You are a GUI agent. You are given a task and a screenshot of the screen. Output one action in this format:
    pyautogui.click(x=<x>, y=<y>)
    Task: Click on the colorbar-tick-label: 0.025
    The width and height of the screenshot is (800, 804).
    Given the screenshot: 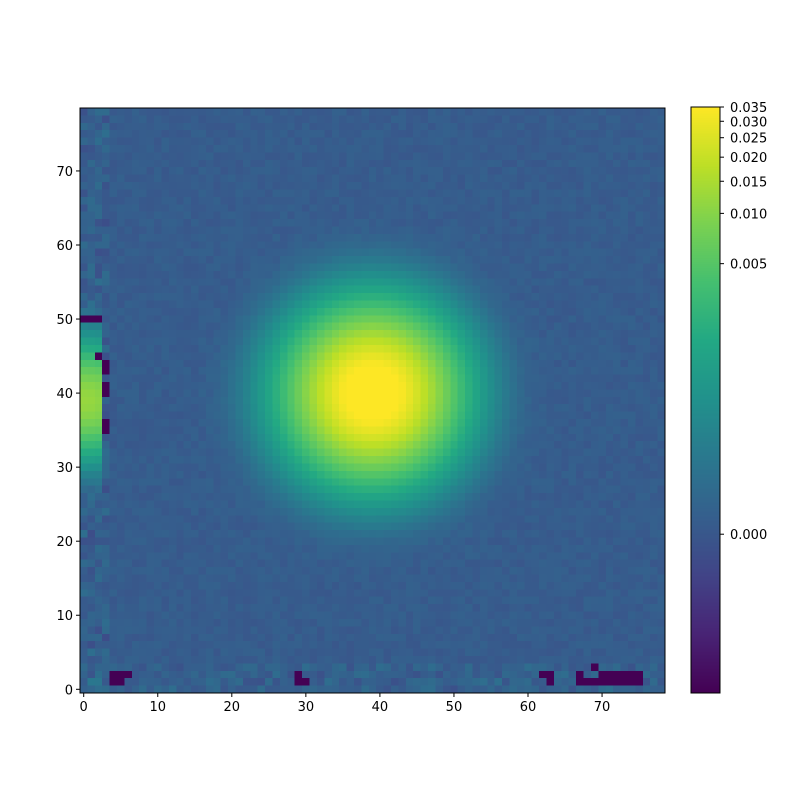 What is the action you would take?
    pyautogui.click(x=748, y=139)
    